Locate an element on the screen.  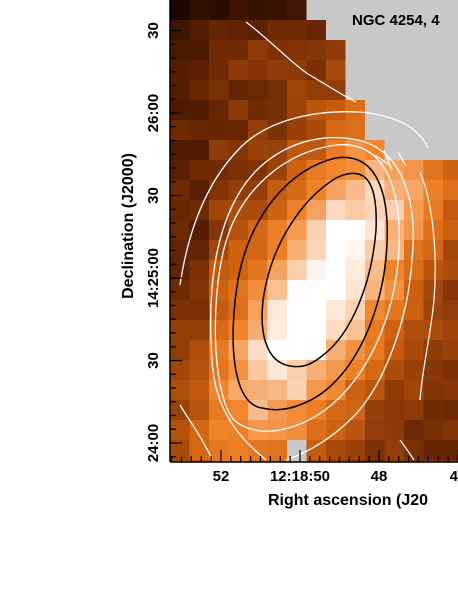
x-tick-label: 52 is located at coordinates (221, 476).